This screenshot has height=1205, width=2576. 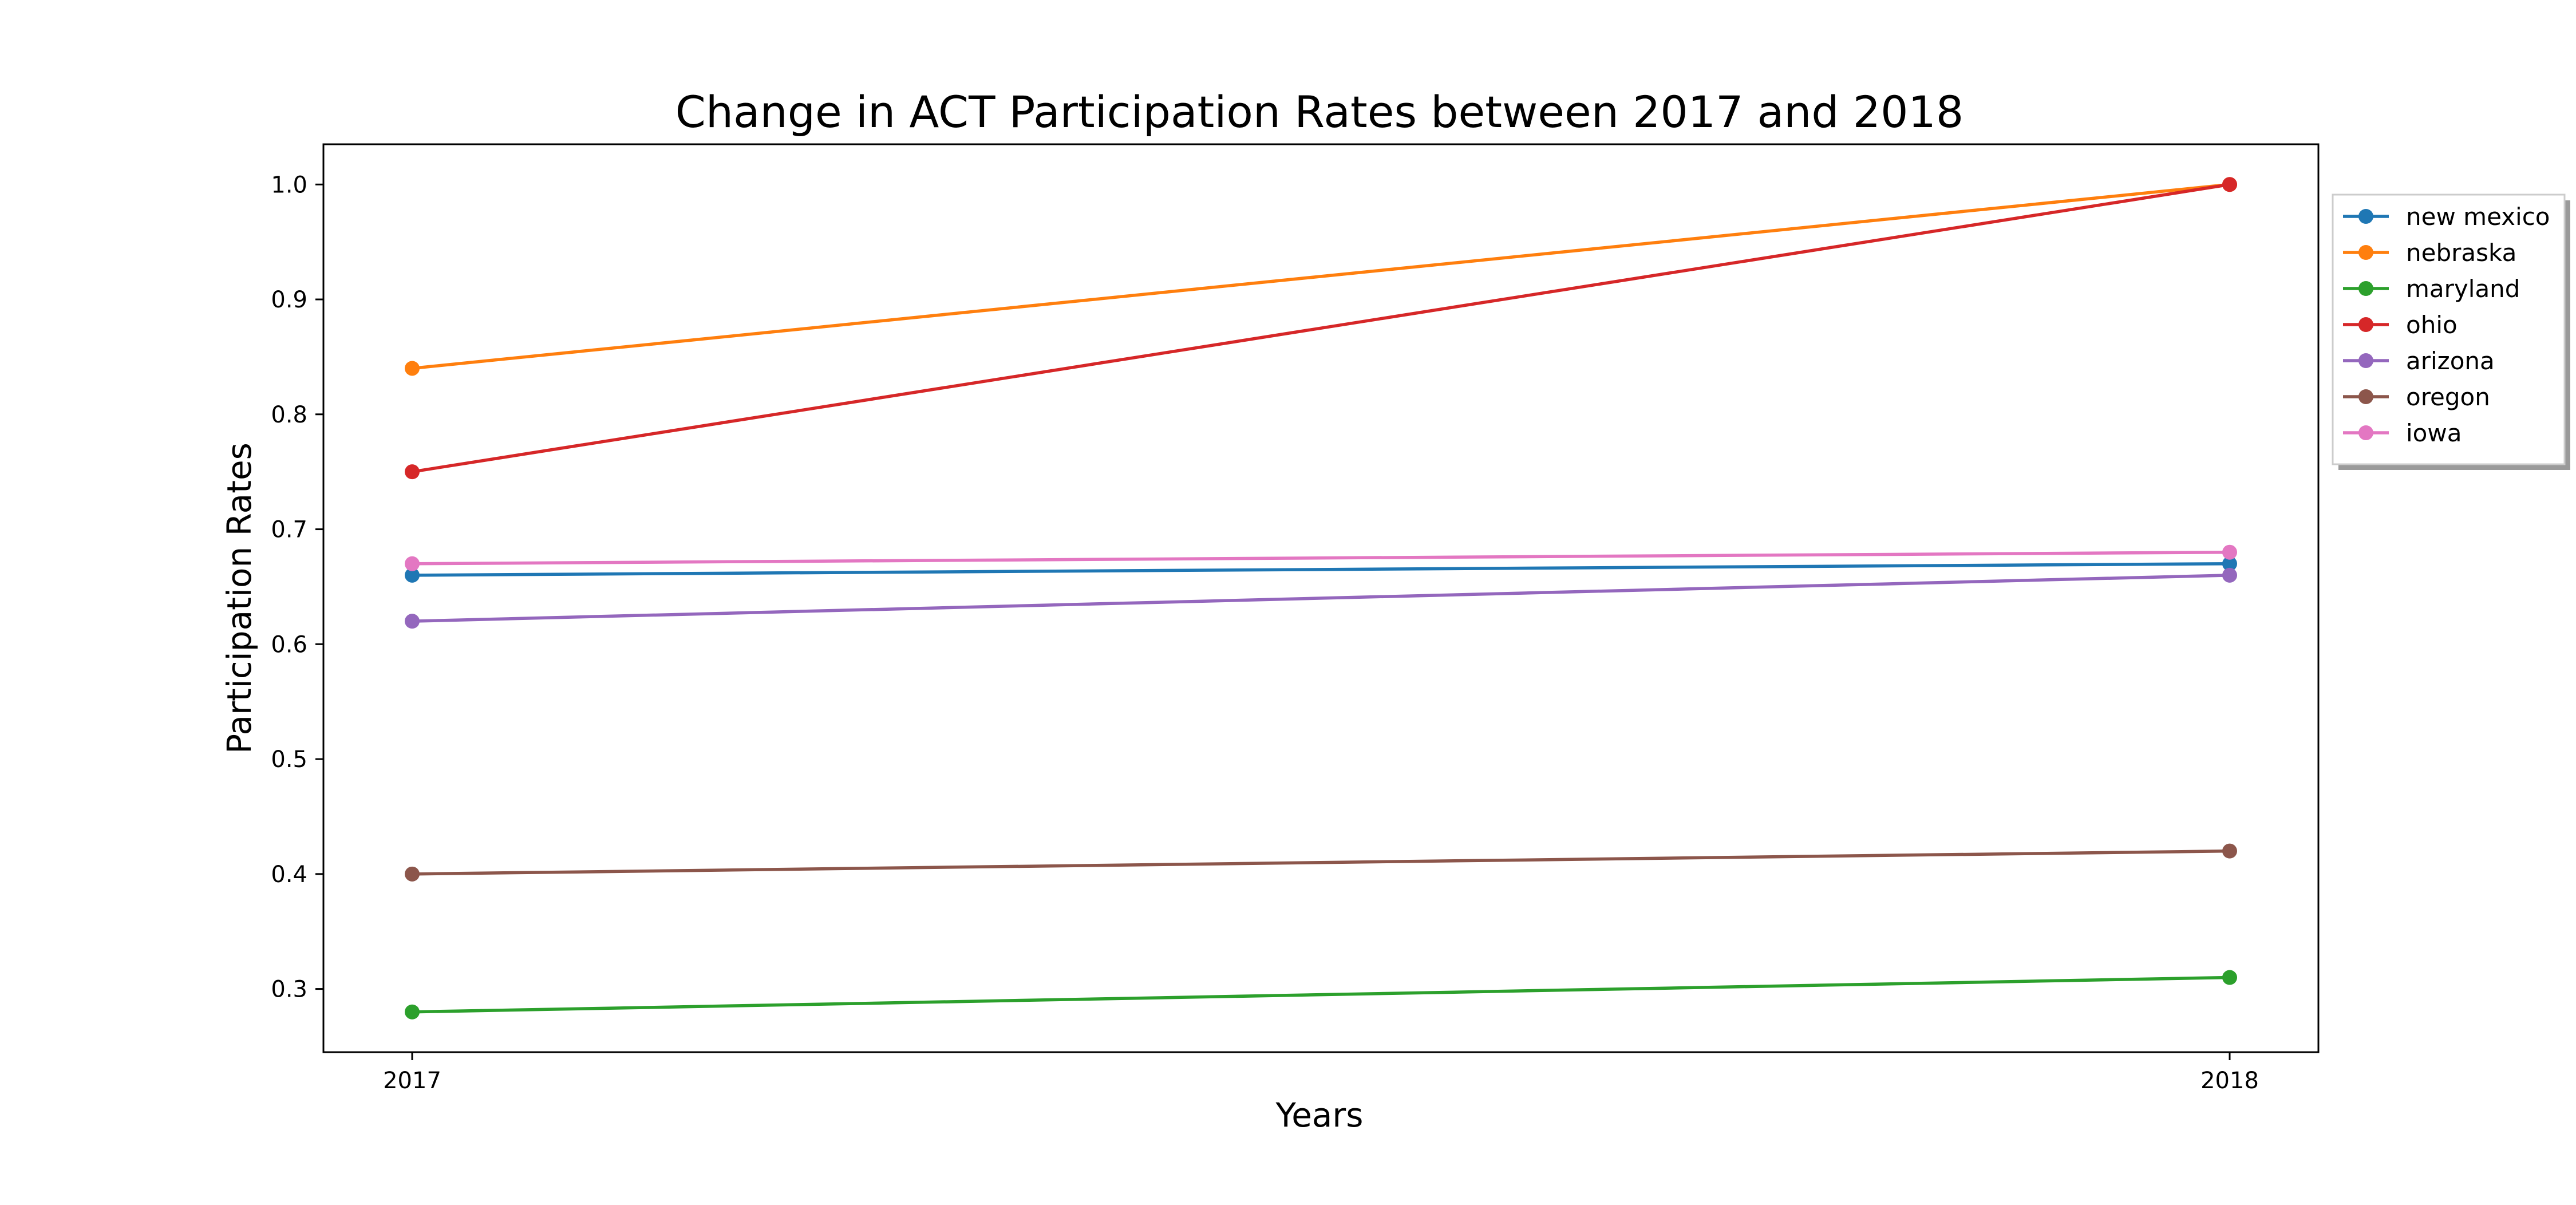 I want to click on y-tick-label: 0.6, so click(x=289, y=644).